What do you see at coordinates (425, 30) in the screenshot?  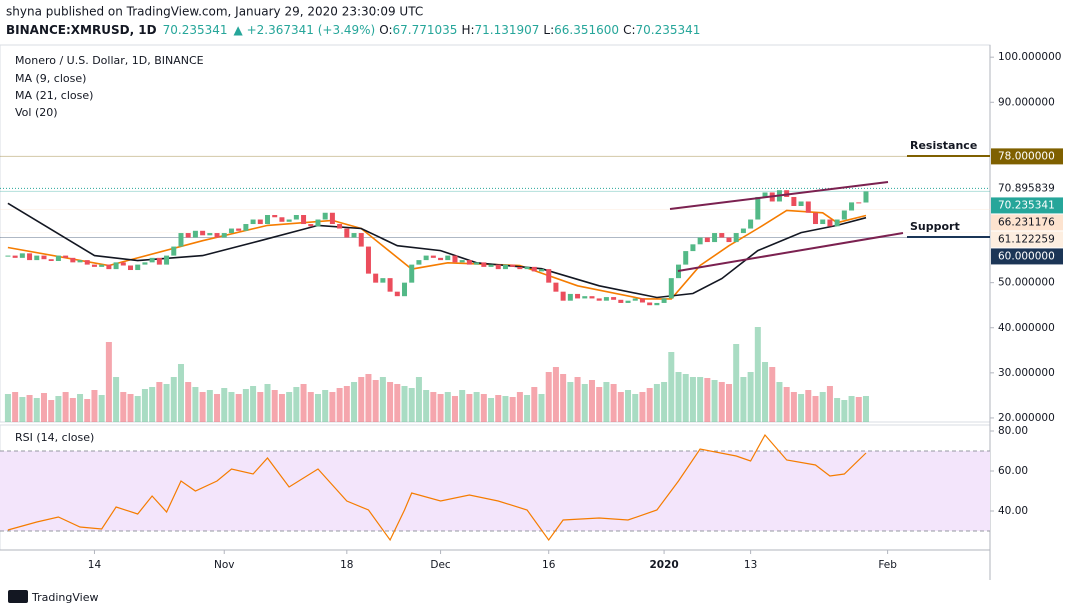 I see `ohlc-value: 67.771035` at bounding box center [425, 30].